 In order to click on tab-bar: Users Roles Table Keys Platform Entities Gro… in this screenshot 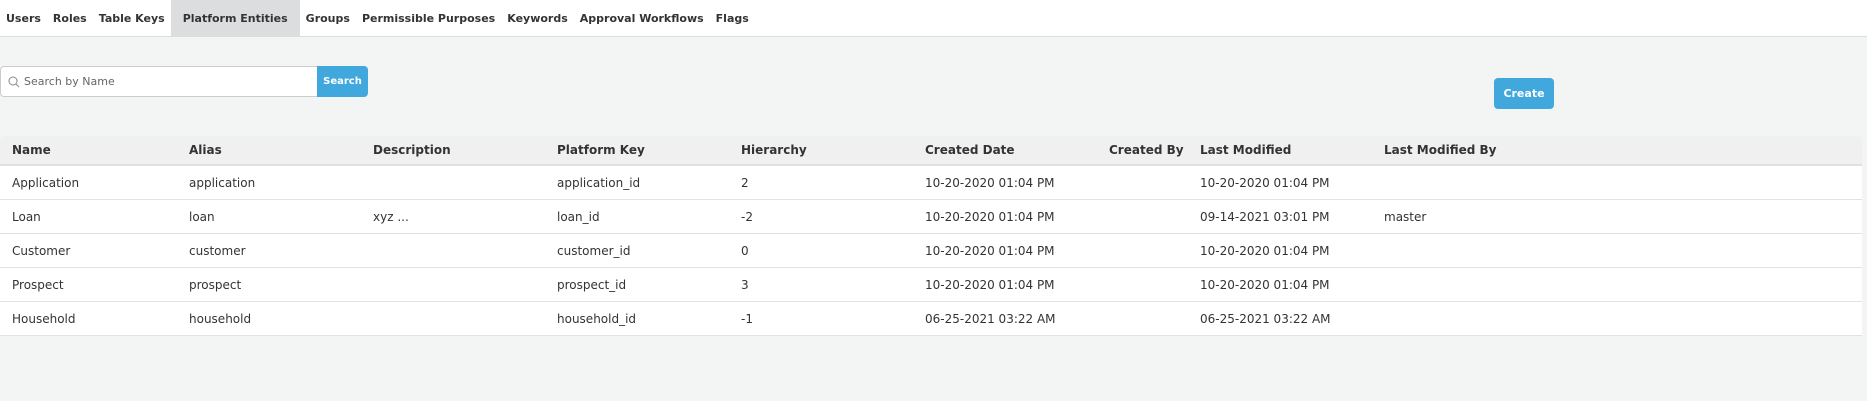, I will do `click(933, 18)`.